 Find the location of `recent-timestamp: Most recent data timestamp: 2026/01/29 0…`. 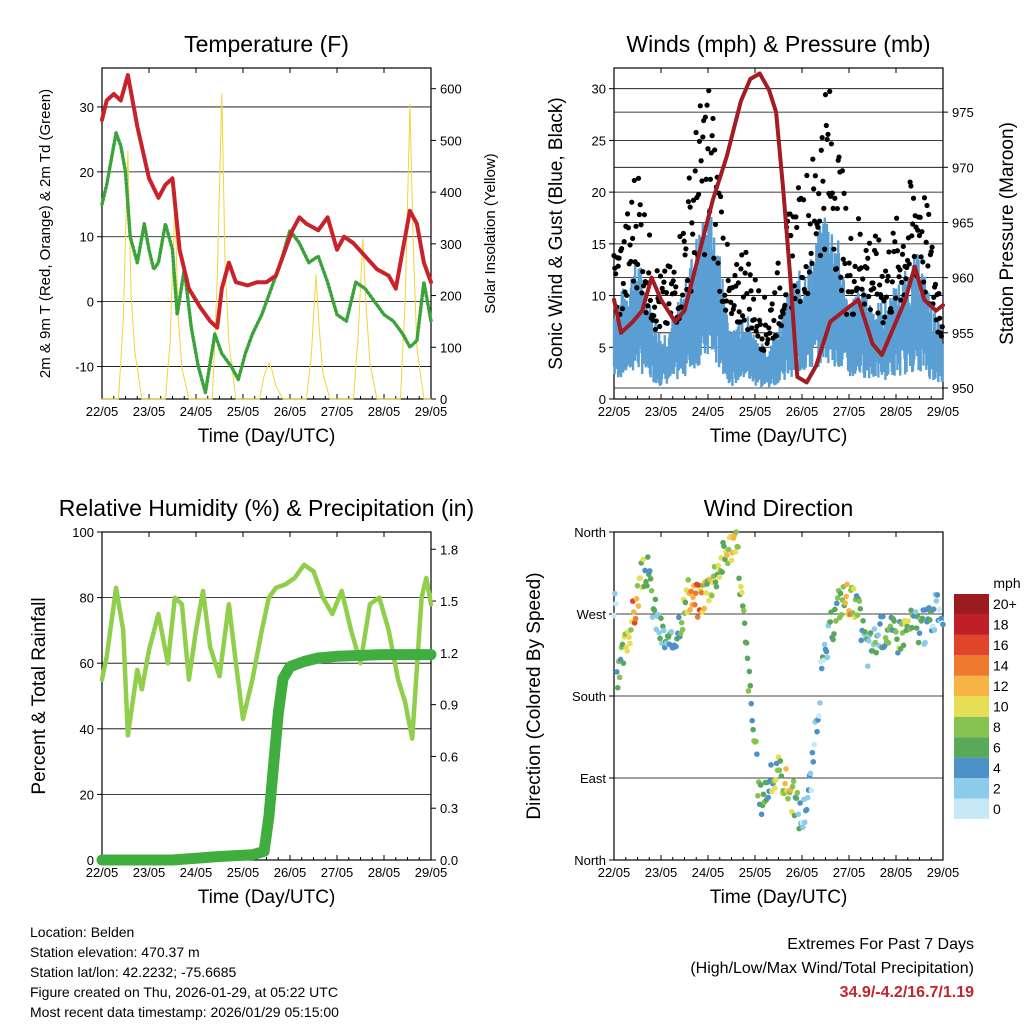

recent-timestamp: Most recent data timestamp: 2026/01/29 0… is located at coordinates (184, 1012).